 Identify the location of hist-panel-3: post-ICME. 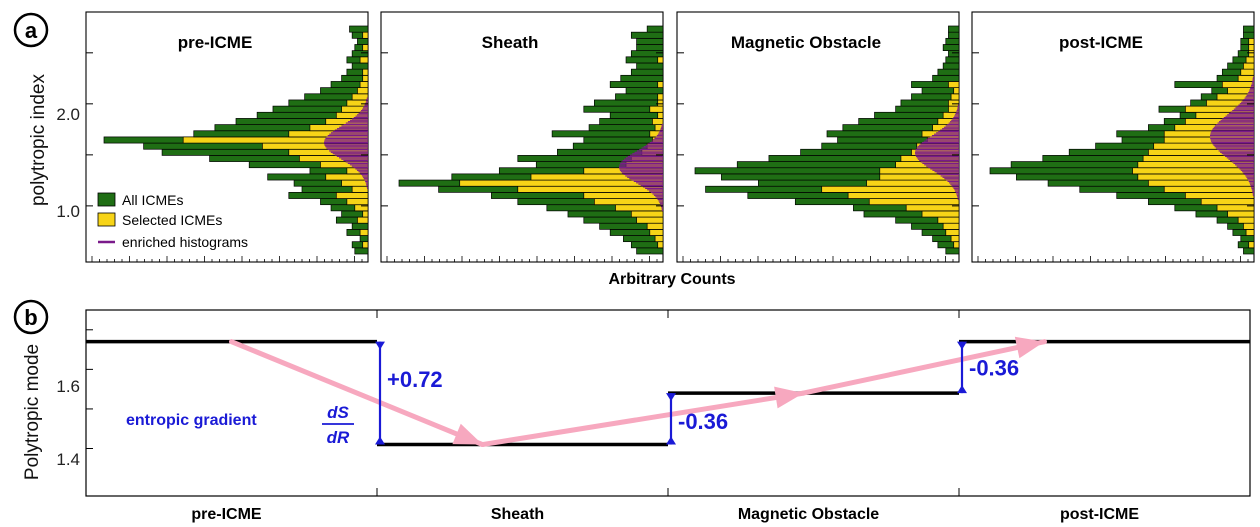
(1113, 137).